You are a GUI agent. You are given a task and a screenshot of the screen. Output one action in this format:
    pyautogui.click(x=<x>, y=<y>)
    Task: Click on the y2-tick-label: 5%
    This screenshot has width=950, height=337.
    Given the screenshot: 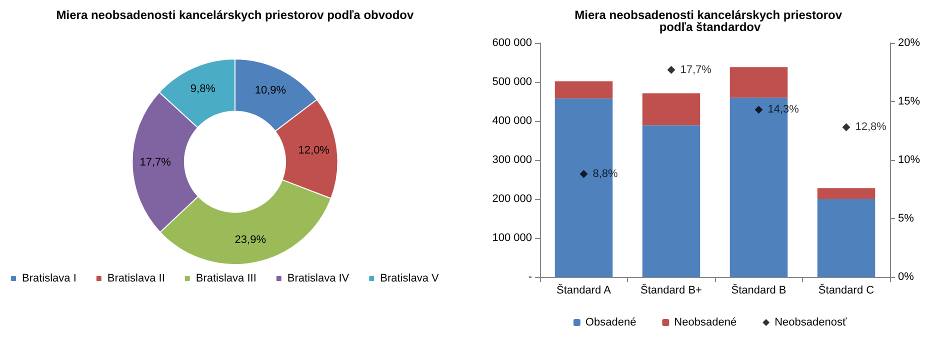 What is the action you would take?
    pyautogui.click(x=906, y=218)
    